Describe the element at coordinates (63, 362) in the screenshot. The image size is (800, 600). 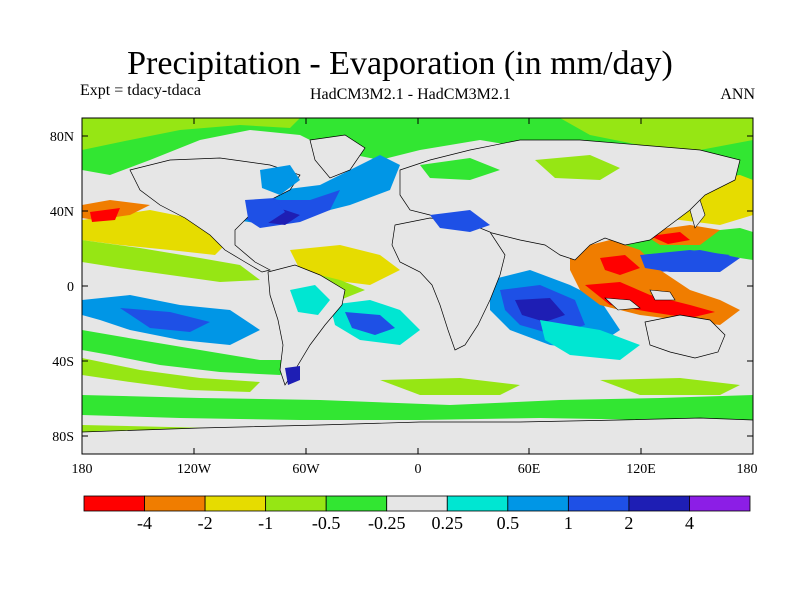
I see `y-tick-label: 40S` at that location.